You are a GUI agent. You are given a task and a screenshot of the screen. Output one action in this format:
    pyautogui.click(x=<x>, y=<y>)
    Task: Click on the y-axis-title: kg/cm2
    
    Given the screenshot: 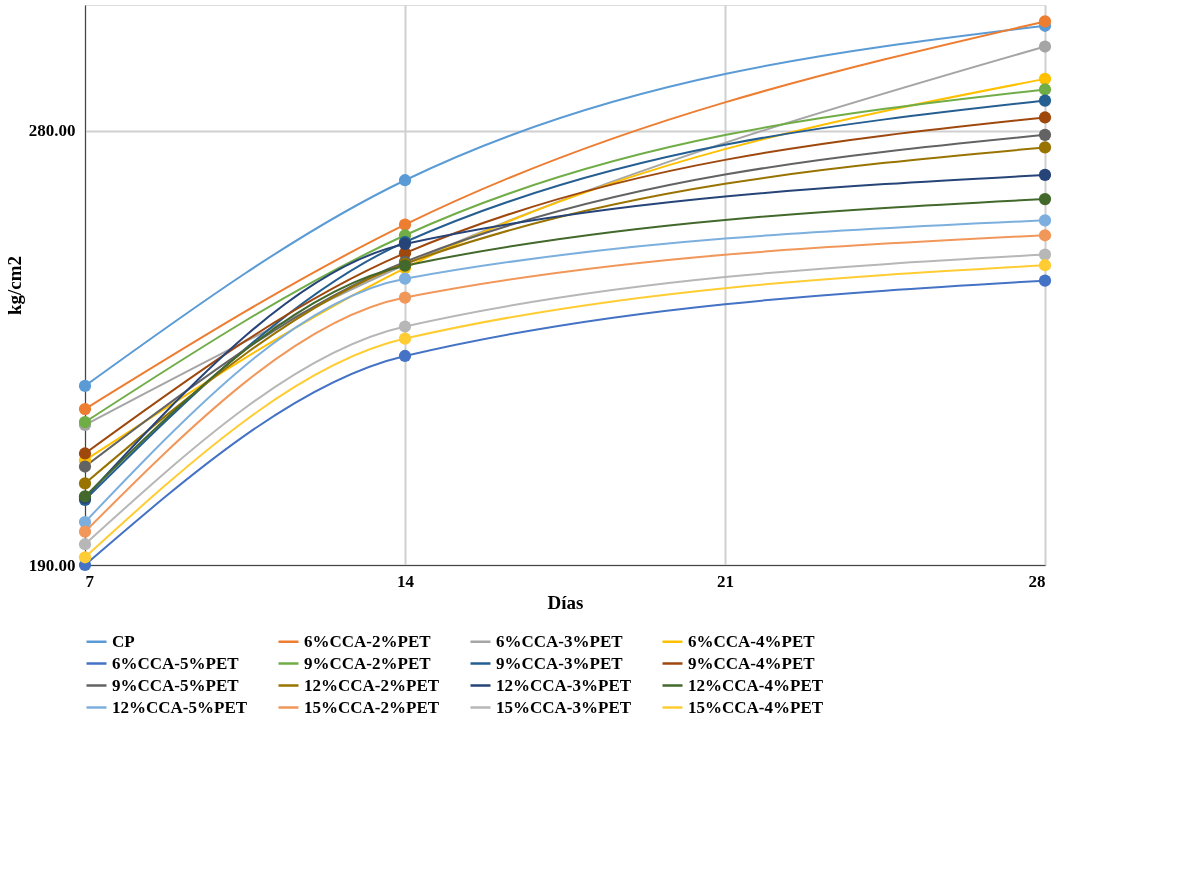 What is the action you would take?
    pyautogui.click(x=14, y=285)
    